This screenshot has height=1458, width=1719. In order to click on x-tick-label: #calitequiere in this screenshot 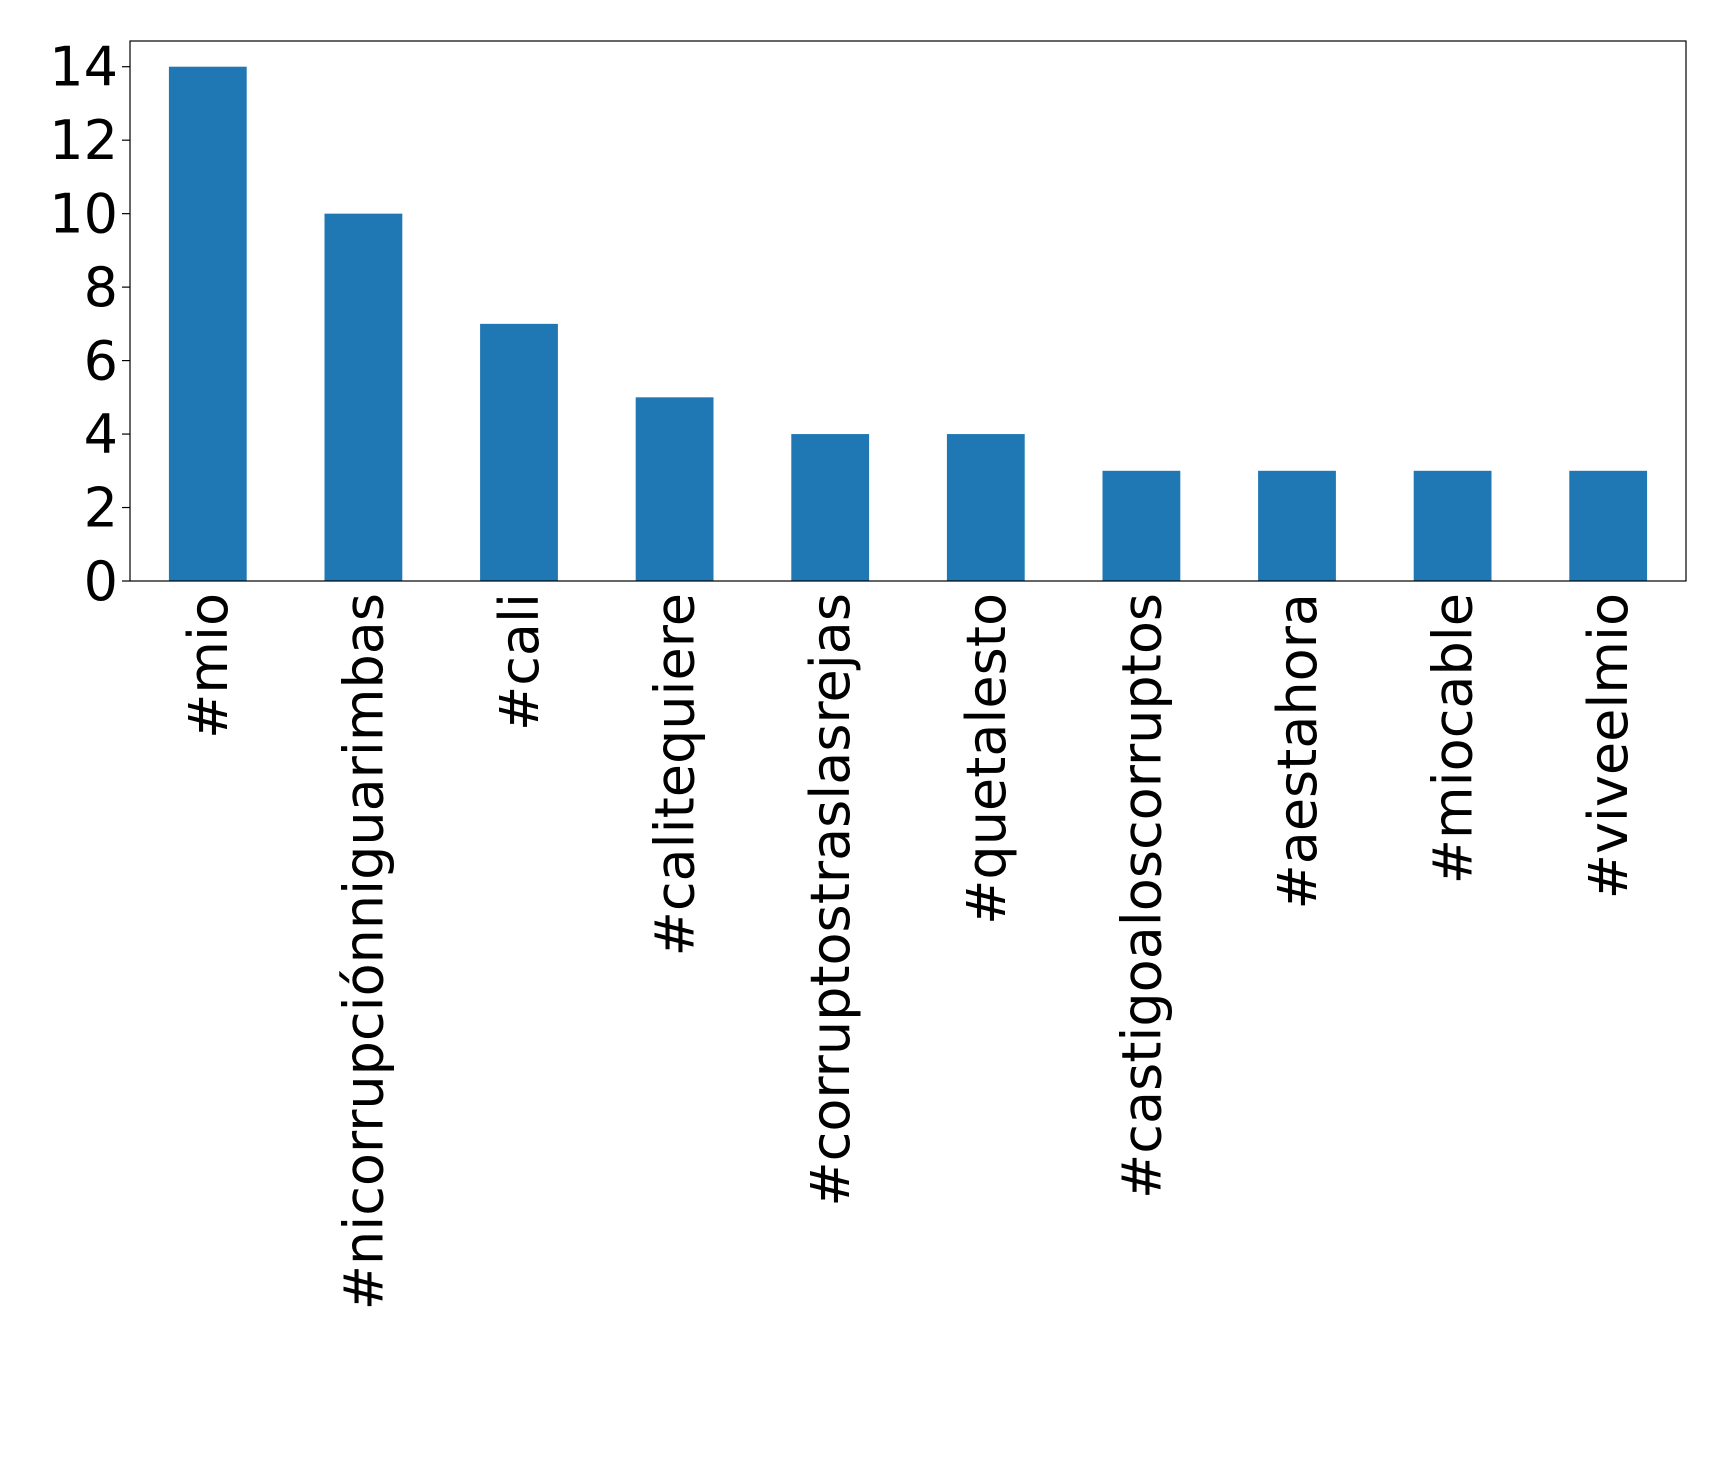, I will do `click(675, 774)`.